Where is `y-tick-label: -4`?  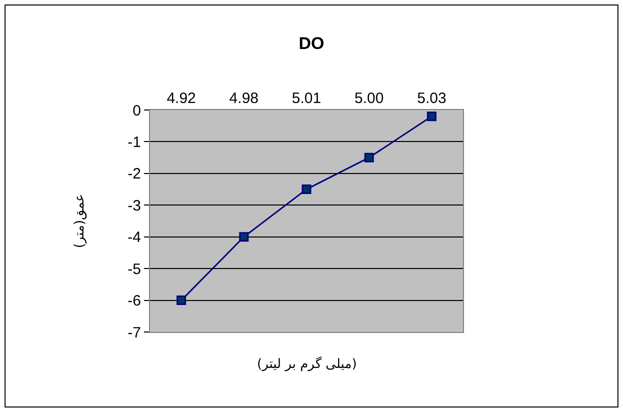
y-tick-label: -4 is located at coordinates (134, 237).